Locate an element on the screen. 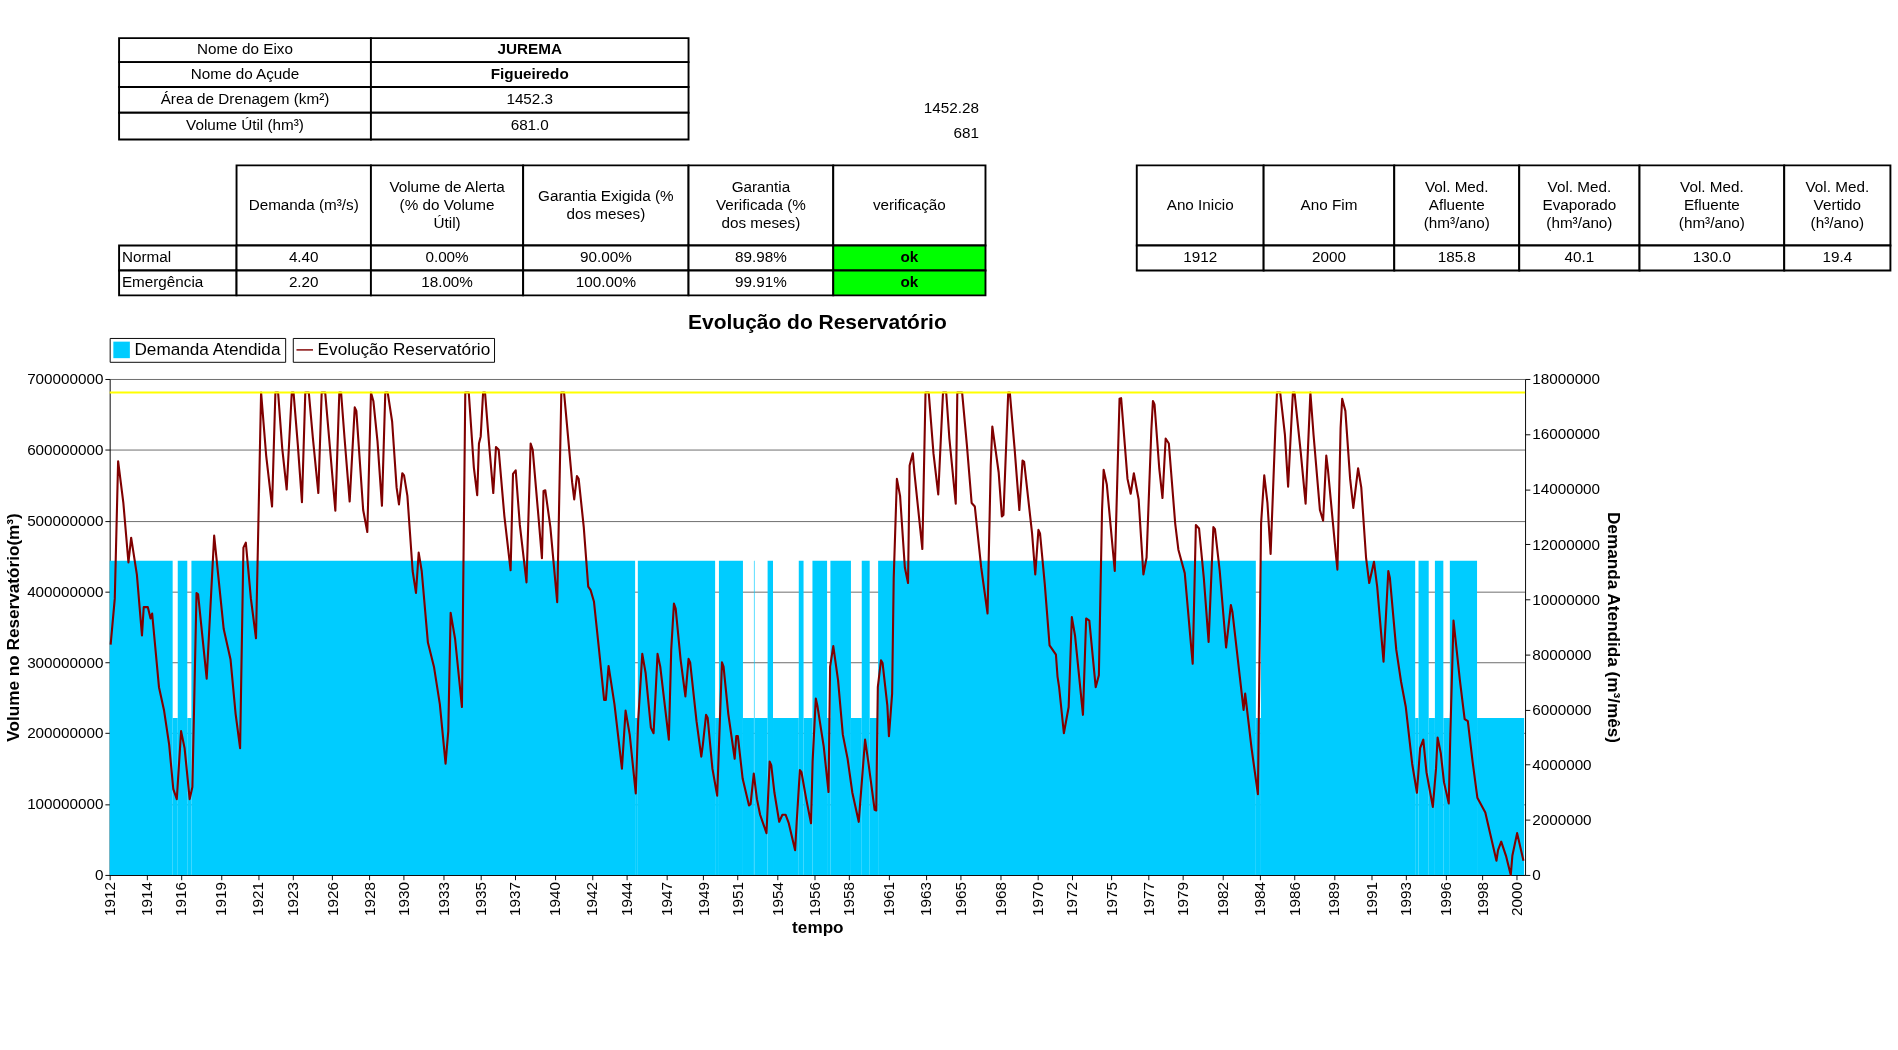 The image size is (1898, 1050). text: Vol. Med. Vertido (h³/ano) is located at coordinates (1837, 204).